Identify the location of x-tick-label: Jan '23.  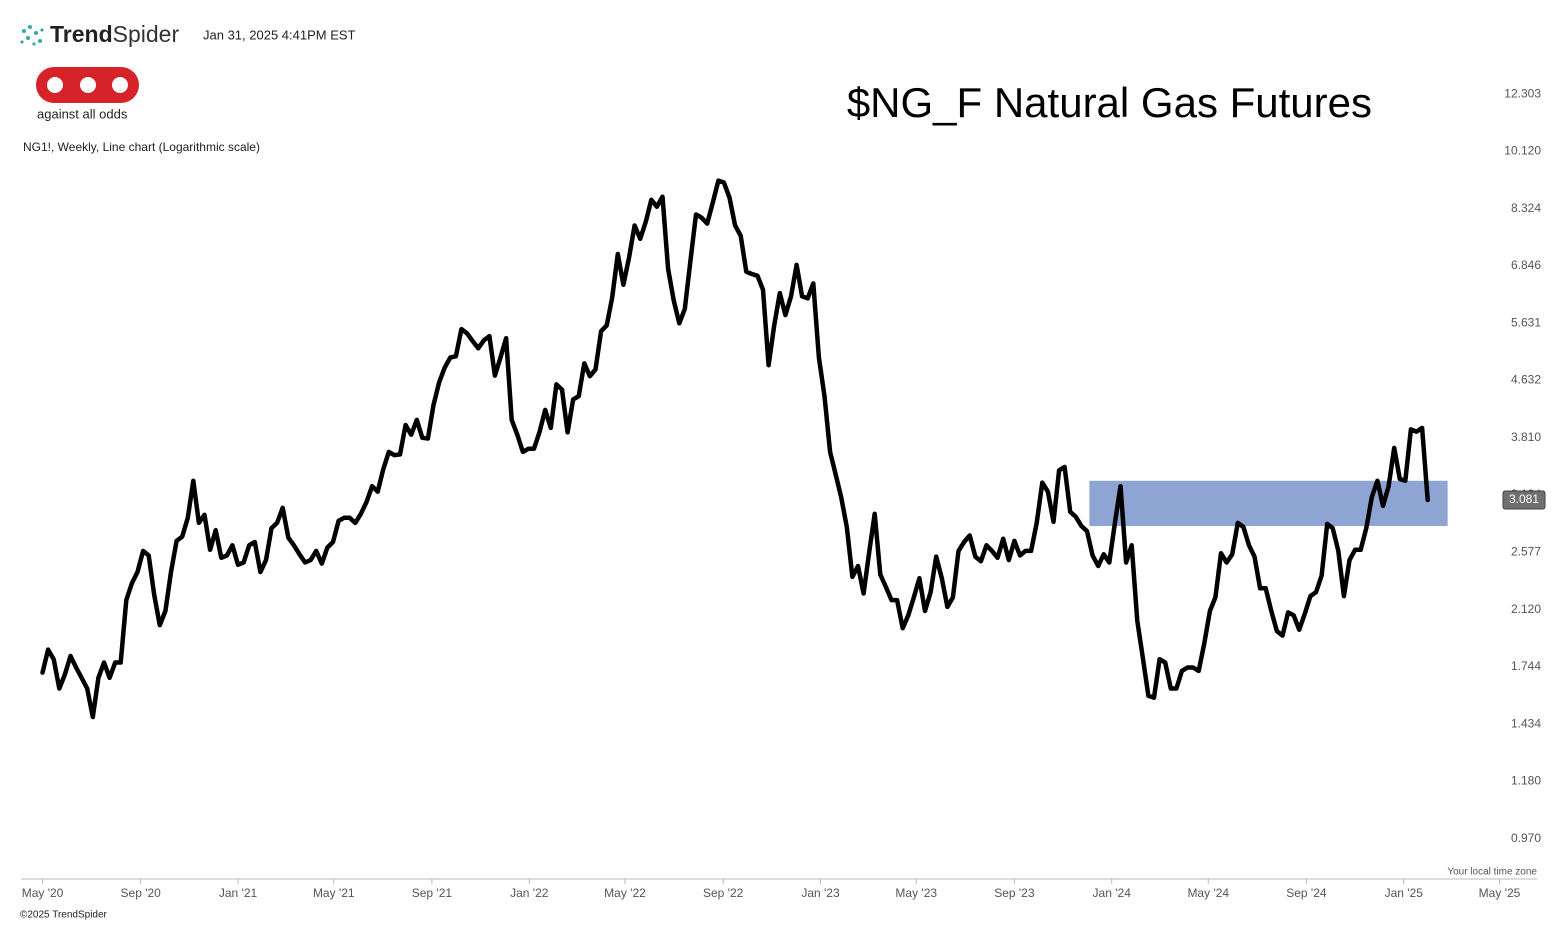
(820, 893).